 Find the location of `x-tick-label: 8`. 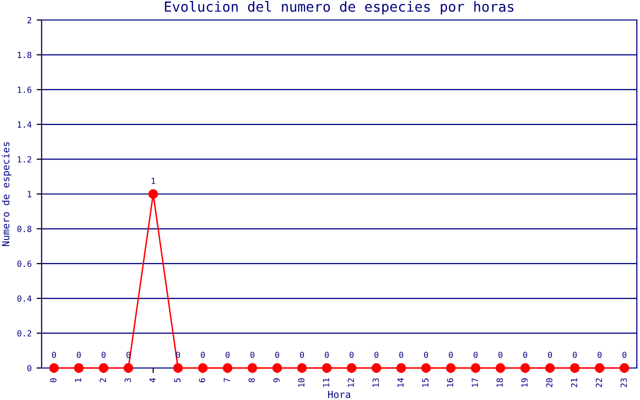

x-tick-label: 8 is located at coordinates (251, 380).